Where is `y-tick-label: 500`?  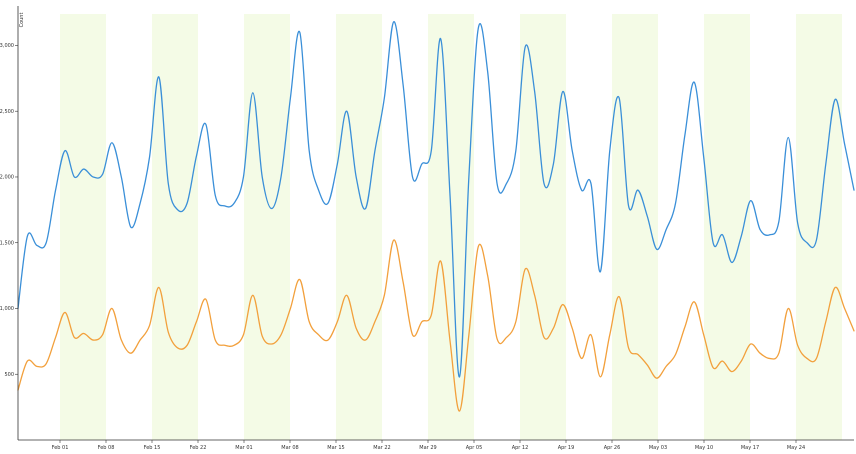 y-tick-label: 500 is located at coordinates (9, 375).